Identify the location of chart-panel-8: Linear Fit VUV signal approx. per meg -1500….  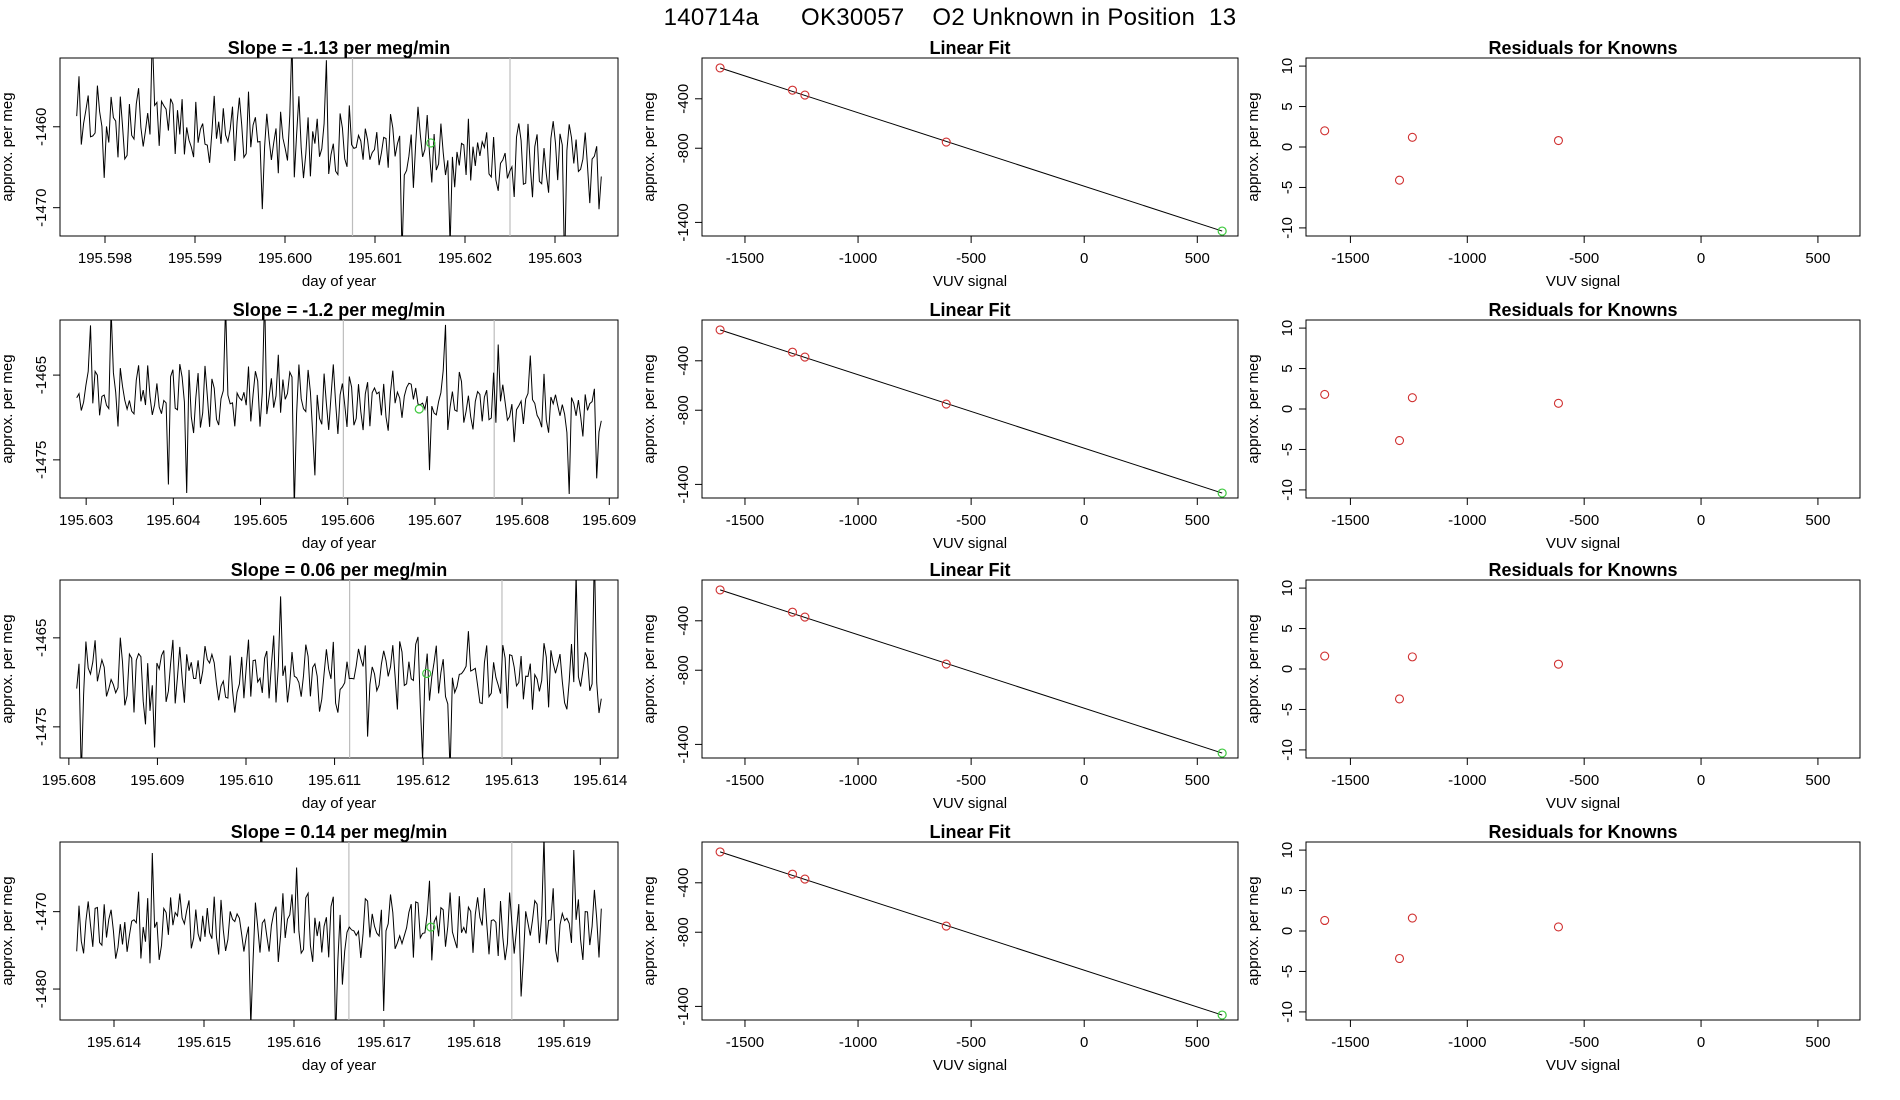
(940, 948).